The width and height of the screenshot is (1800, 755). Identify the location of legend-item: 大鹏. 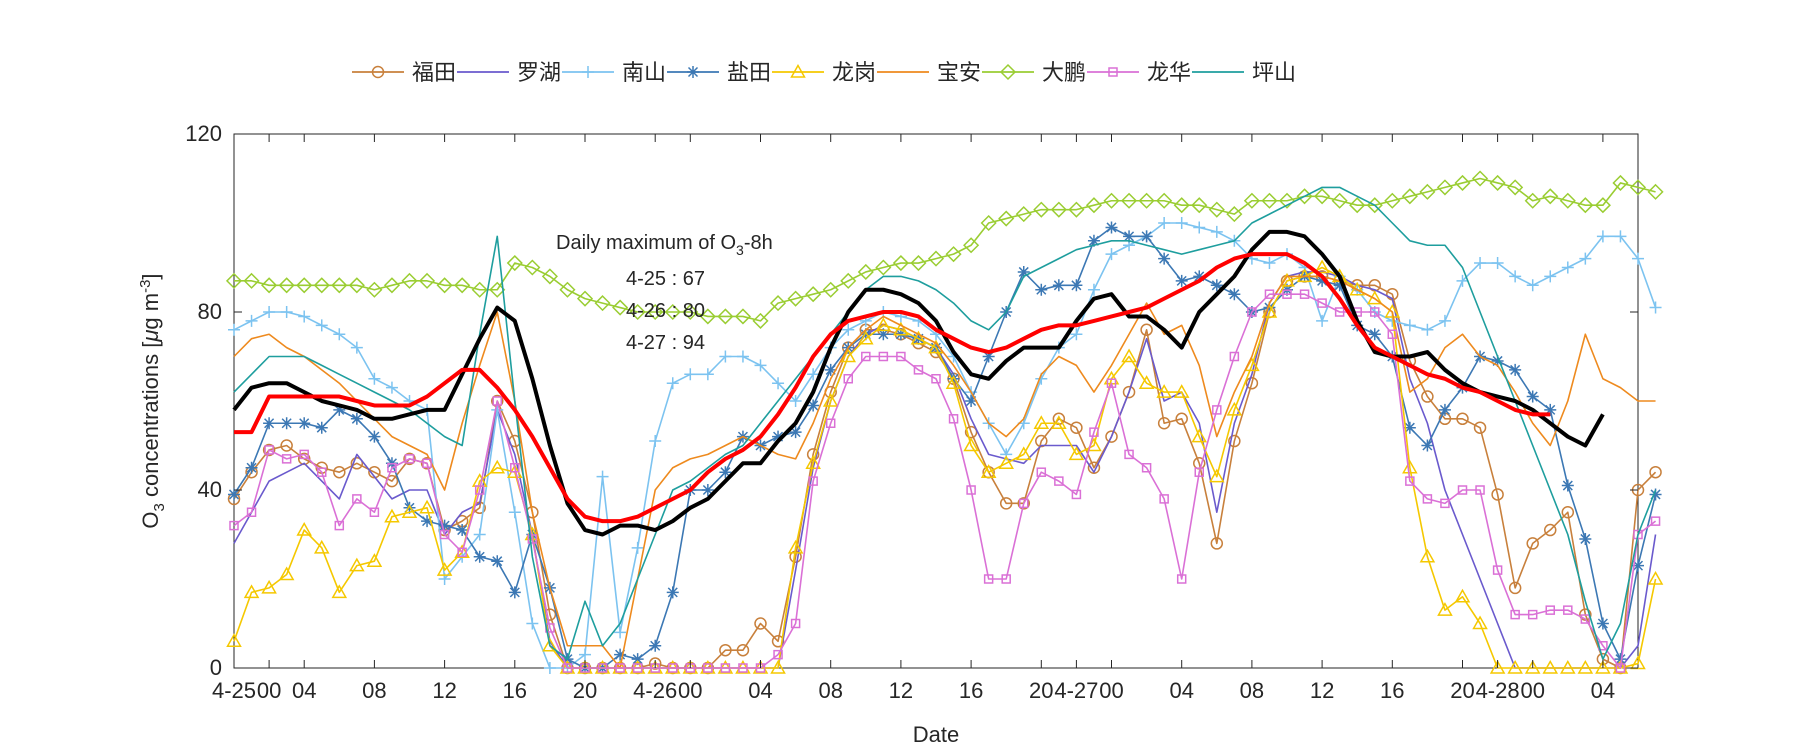
(1034, 72).